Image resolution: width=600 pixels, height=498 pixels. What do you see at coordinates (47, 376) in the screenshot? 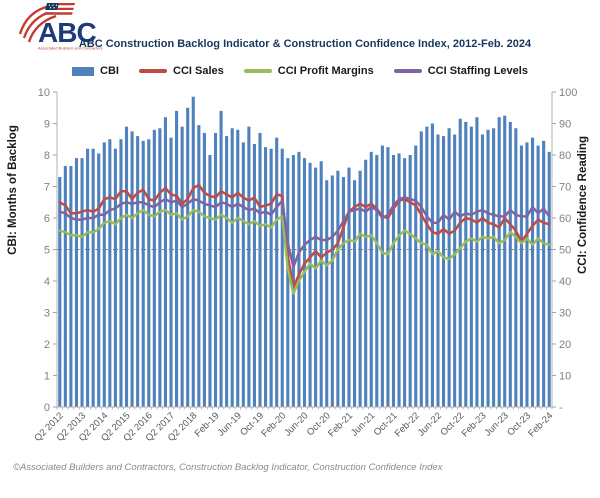
I see `left-tick-label: 1` at bounding box center [47, 376].